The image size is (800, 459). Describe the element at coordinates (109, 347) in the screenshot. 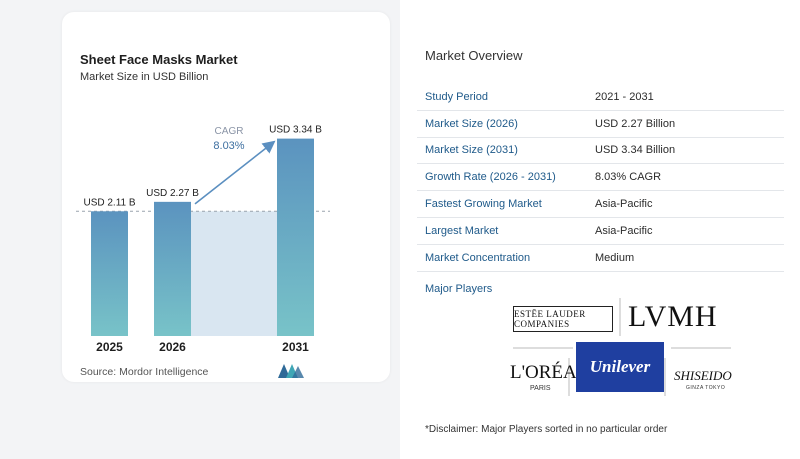

I see `x-tick-2025: 2025` at that location.